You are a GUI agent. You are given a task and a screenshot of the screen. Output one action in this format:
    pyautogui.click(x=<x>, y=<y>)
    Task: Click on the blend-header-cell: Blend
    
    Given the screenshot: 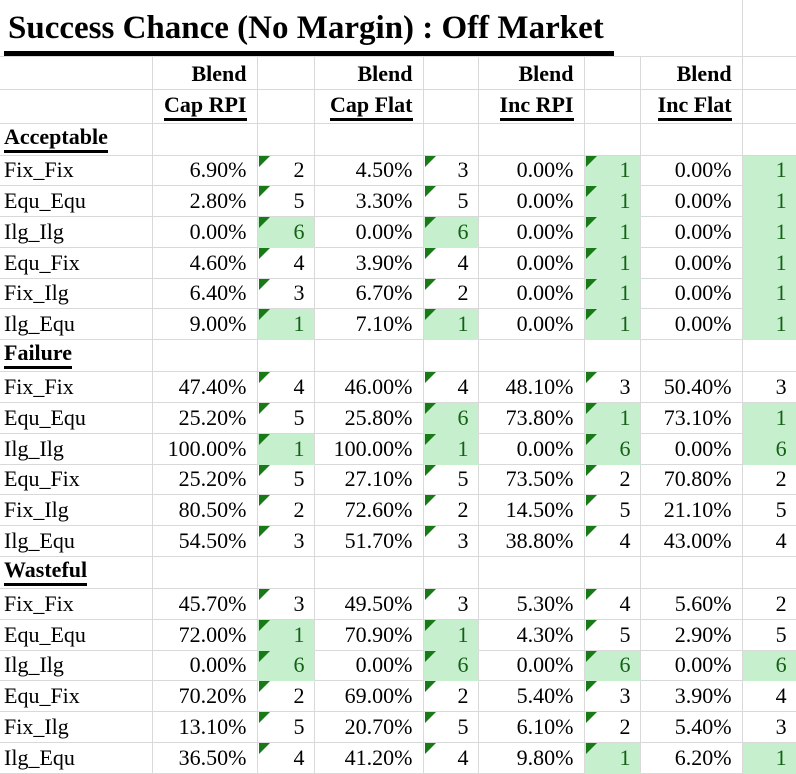 What is the action you would take?
    pyautogui.click(x=531, y=72)
    